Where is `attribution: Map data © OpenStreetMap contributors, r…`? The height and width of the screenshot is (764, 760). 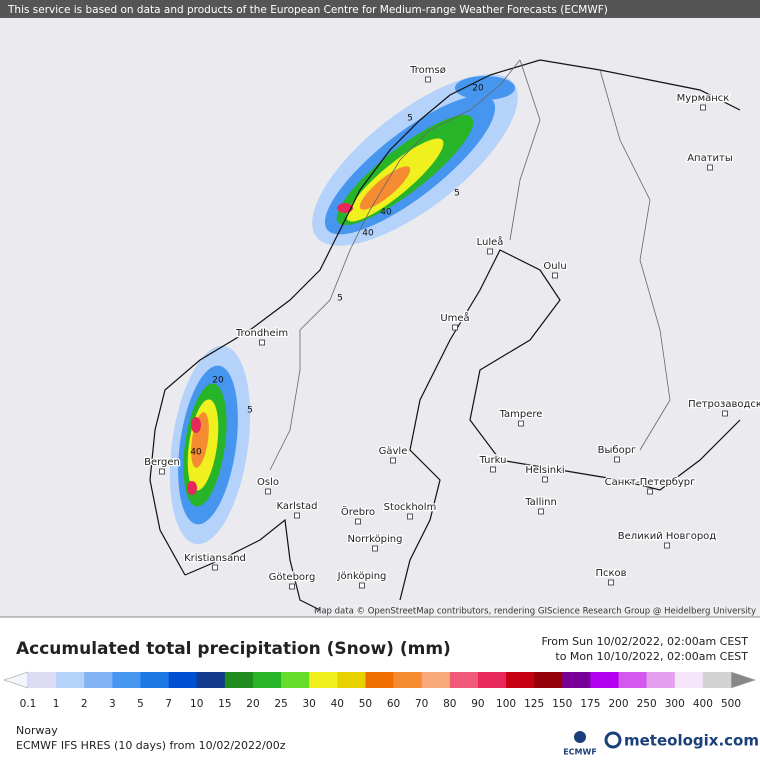 attribution: Map data © OpenStreetMap contributors, r… is located at coordinates (535, 612).